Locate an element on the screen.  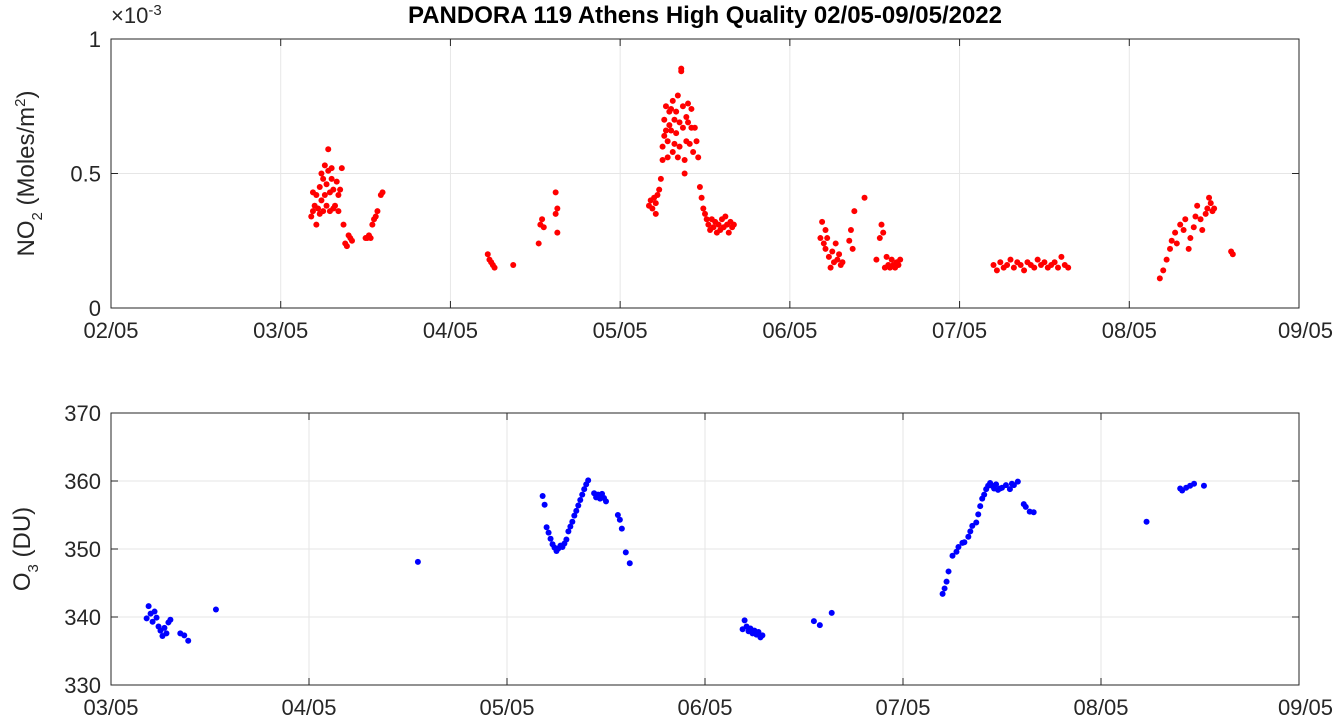
o3-x-tick-label: 04/05 is located at coordinates (308, 707).